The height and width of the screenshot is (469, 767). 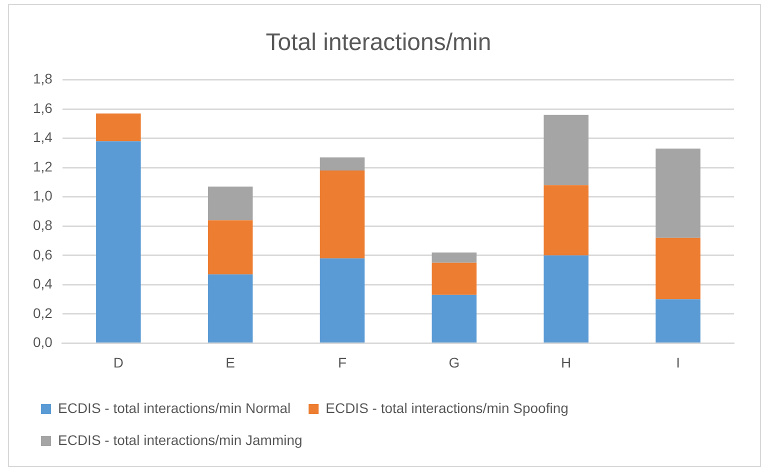 What do you see at coordinates (118, 362) in the screenshot?
I see `x-tick-label: D` at bounding box center [118, 362].